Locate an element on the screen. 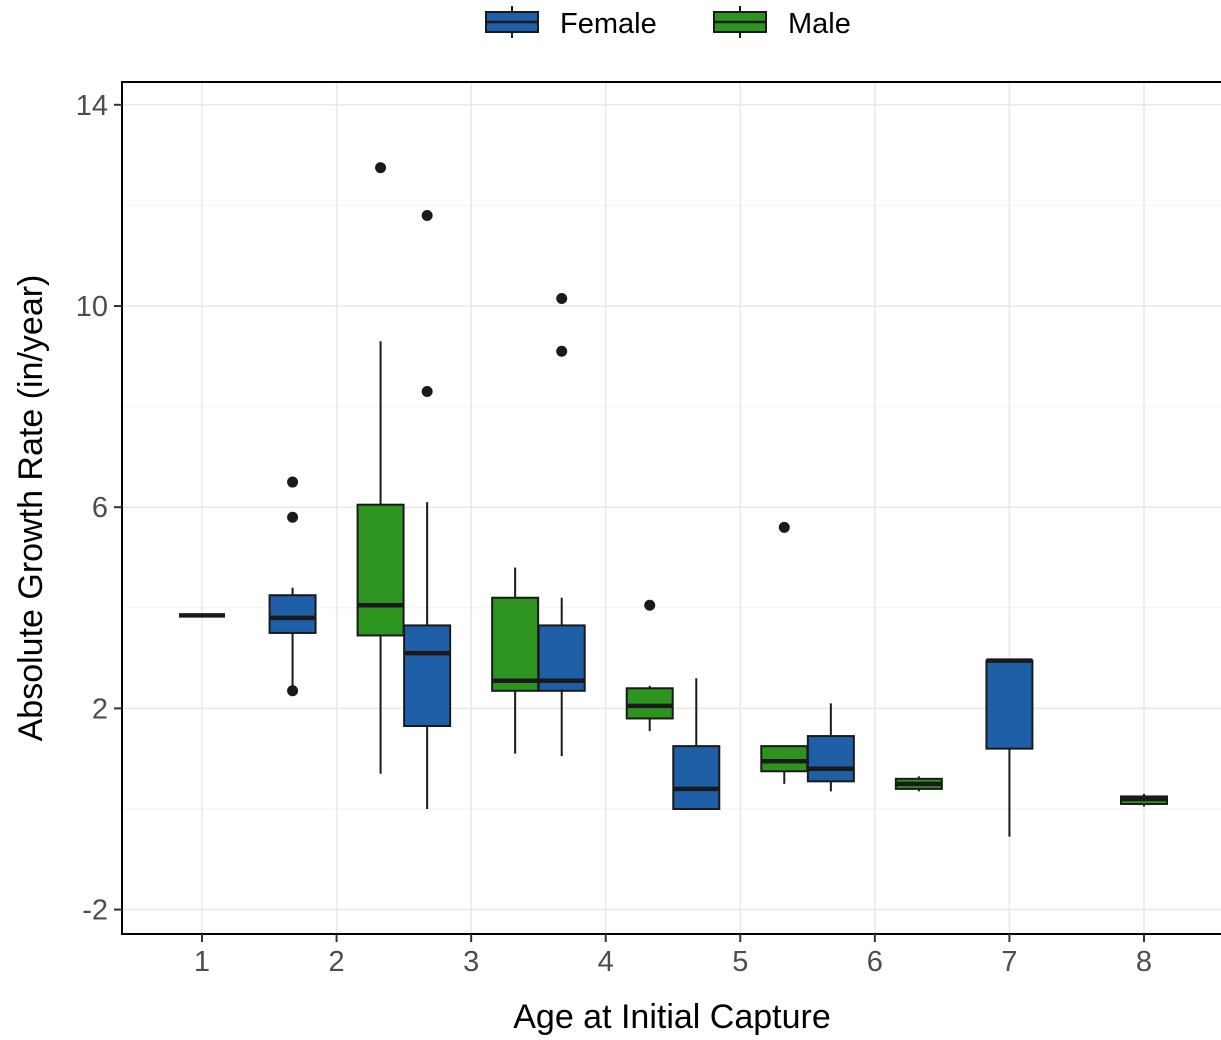  legend-item-female: Female is located at coordinates (571, 23).